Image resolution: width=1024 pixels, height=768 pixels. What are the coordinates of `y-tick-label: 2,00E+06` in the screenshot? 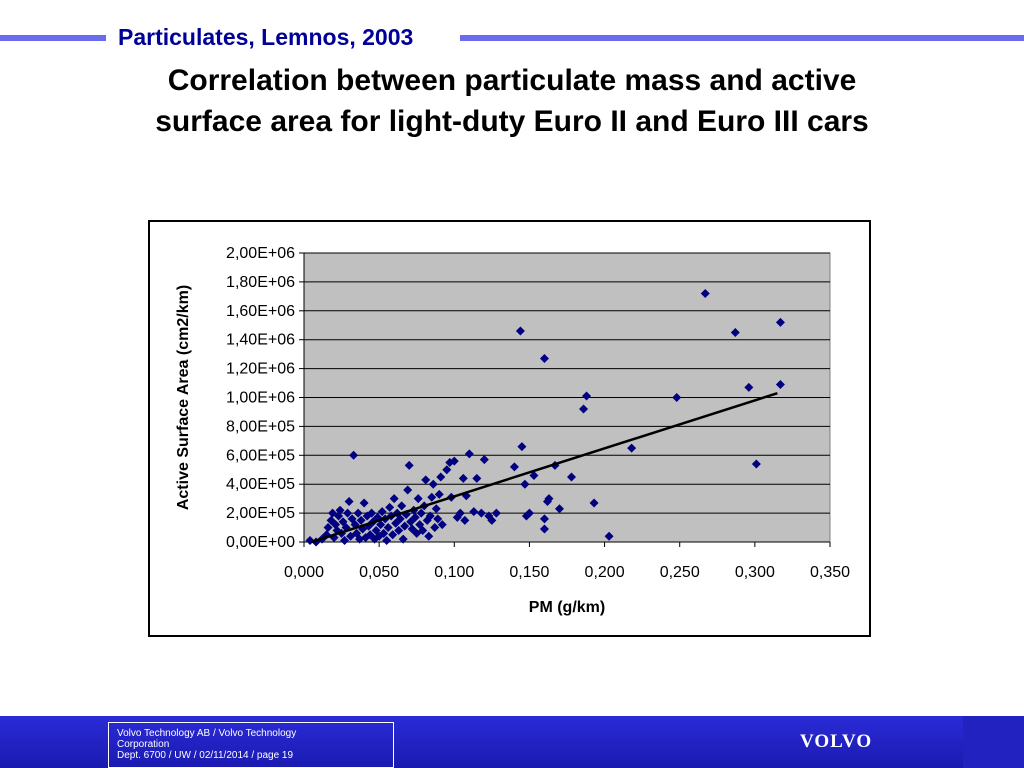 It's located at (260, 253).